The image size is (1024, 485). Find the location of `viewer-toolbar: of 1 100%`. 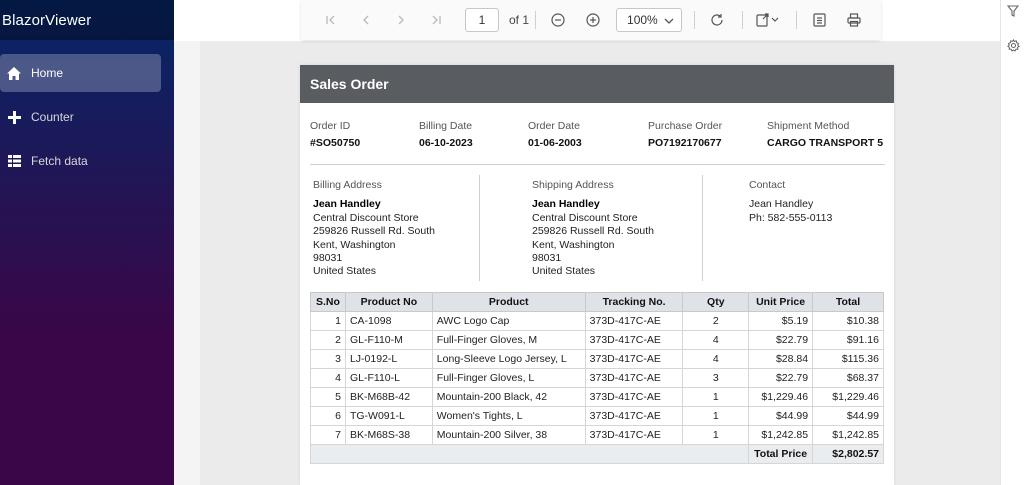

viewer-toolbar: of 1 100% is located at coordinates (591, 20).